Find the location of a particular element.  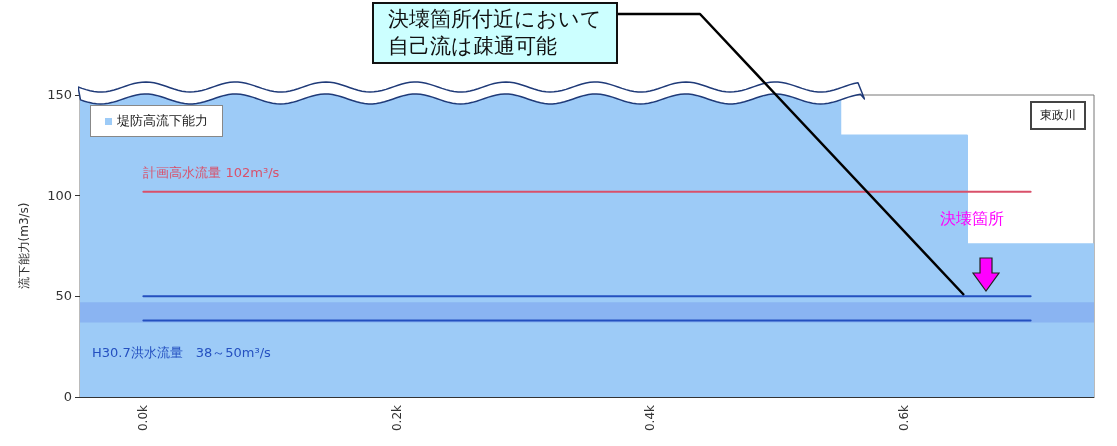

x-tick-label: 0.4k is located at coordinates (650, 418).